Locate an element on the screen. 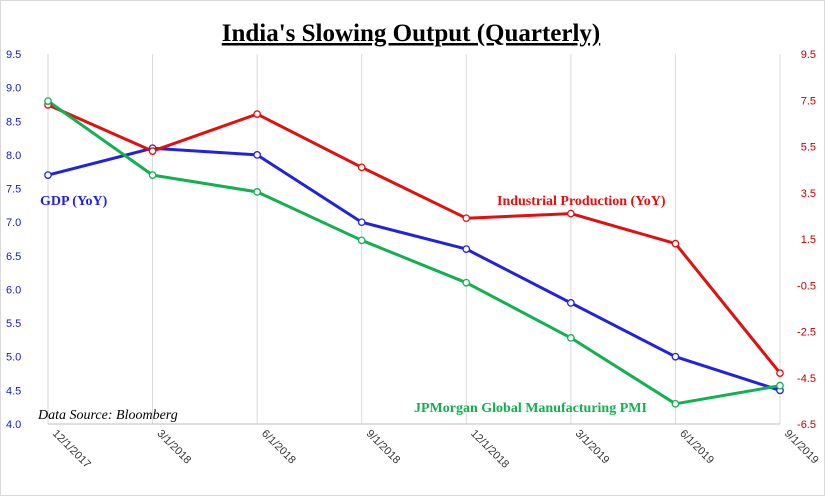 The width and height of the screenshot is (825, 496). series-label-gdp: GDP (YoY) is located at coordinates (74, 201).